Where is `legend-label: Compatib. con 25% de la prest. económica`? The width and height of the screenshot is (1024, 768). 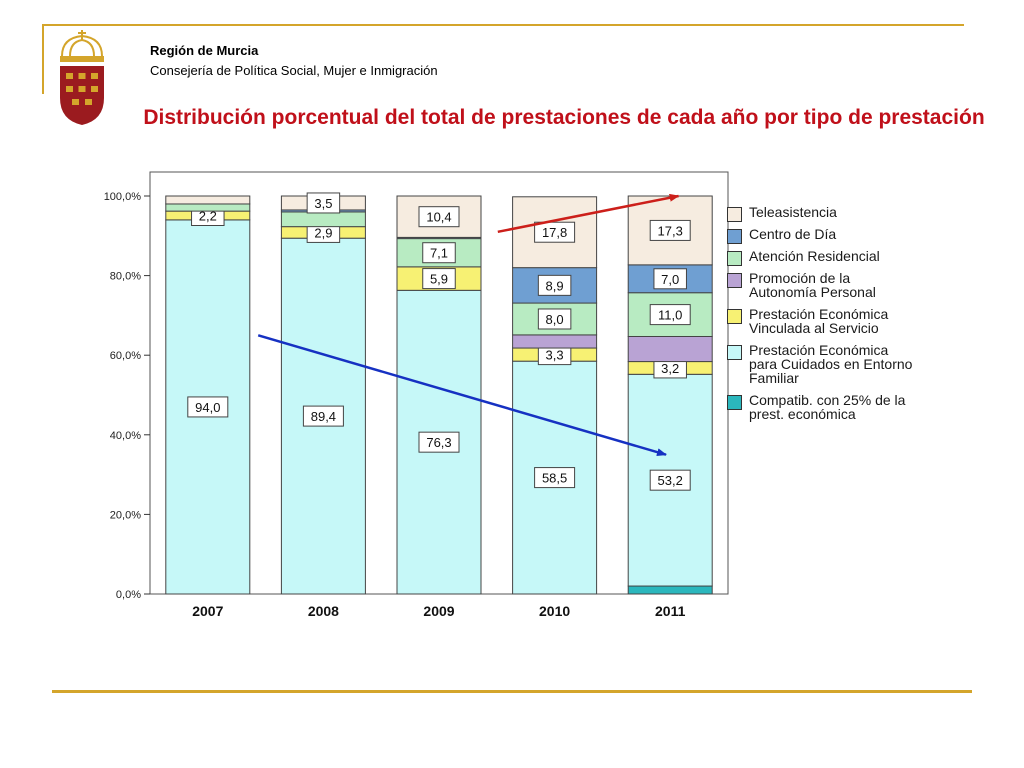 legend-label: Compatib. con 25% de la prest. económica is located at coordinates (827, 407).